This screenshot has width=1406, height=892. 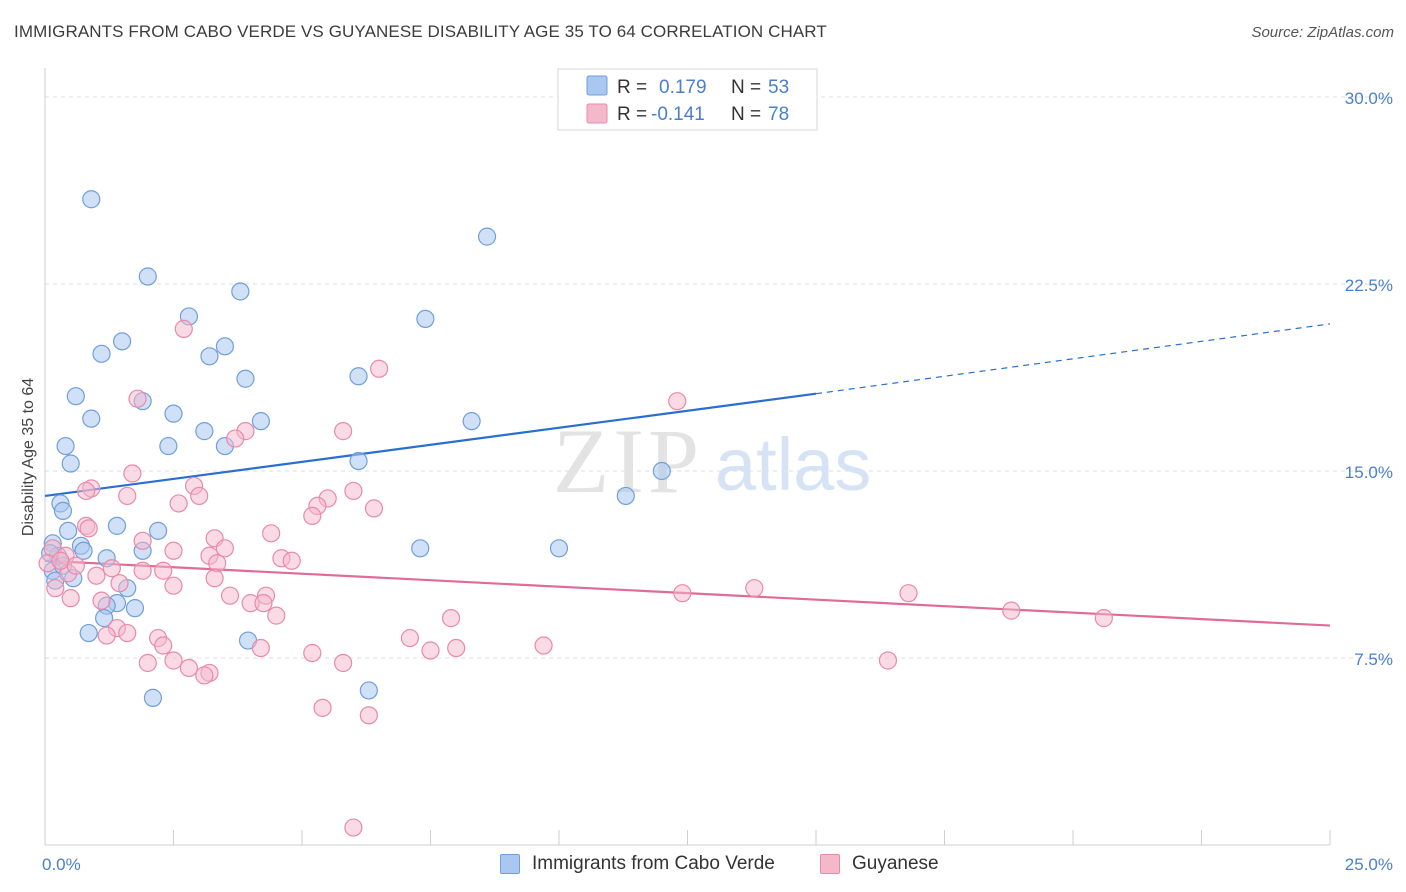 What do you see at coordinates (510, 864) in the screenshot?
I see `legend-swatch-cabo-verde` at bounding box center [510, 864].